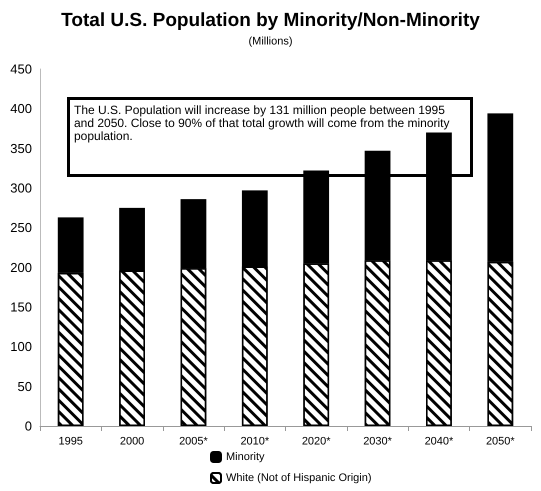  What do you see at coordinates (439, 442) in the screenshot?
I see `x-tick-label: 2040*` at bounding box center [439, 442].